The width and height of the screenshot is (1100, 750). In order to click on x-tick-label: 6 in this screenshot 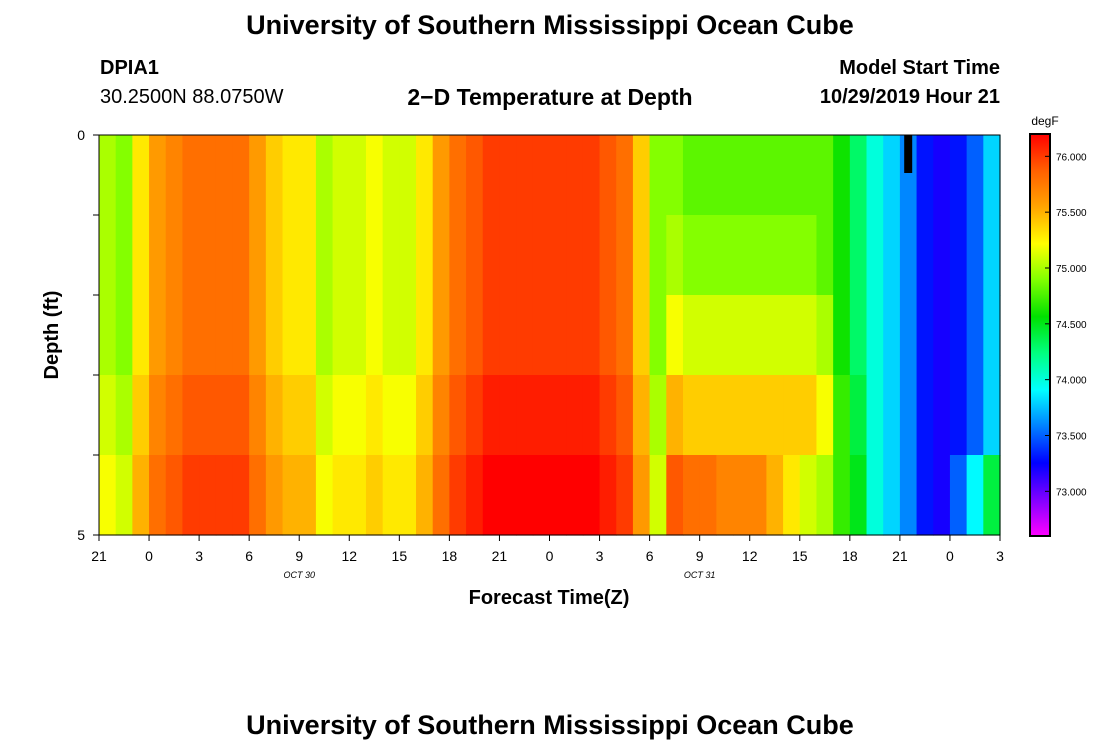, I will do `click(249, 556)`.